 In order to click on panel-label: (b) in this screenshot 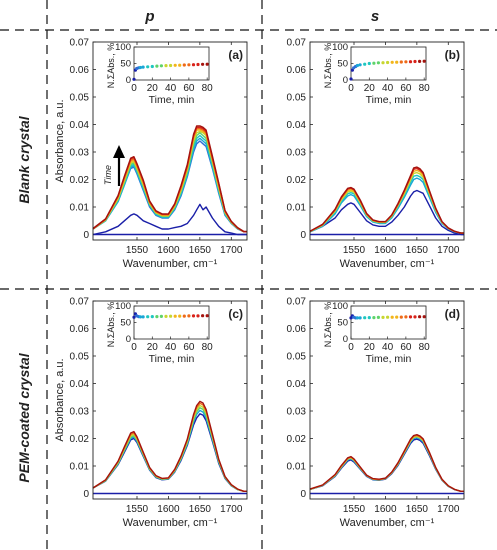, I will do `click(452, 55)`.